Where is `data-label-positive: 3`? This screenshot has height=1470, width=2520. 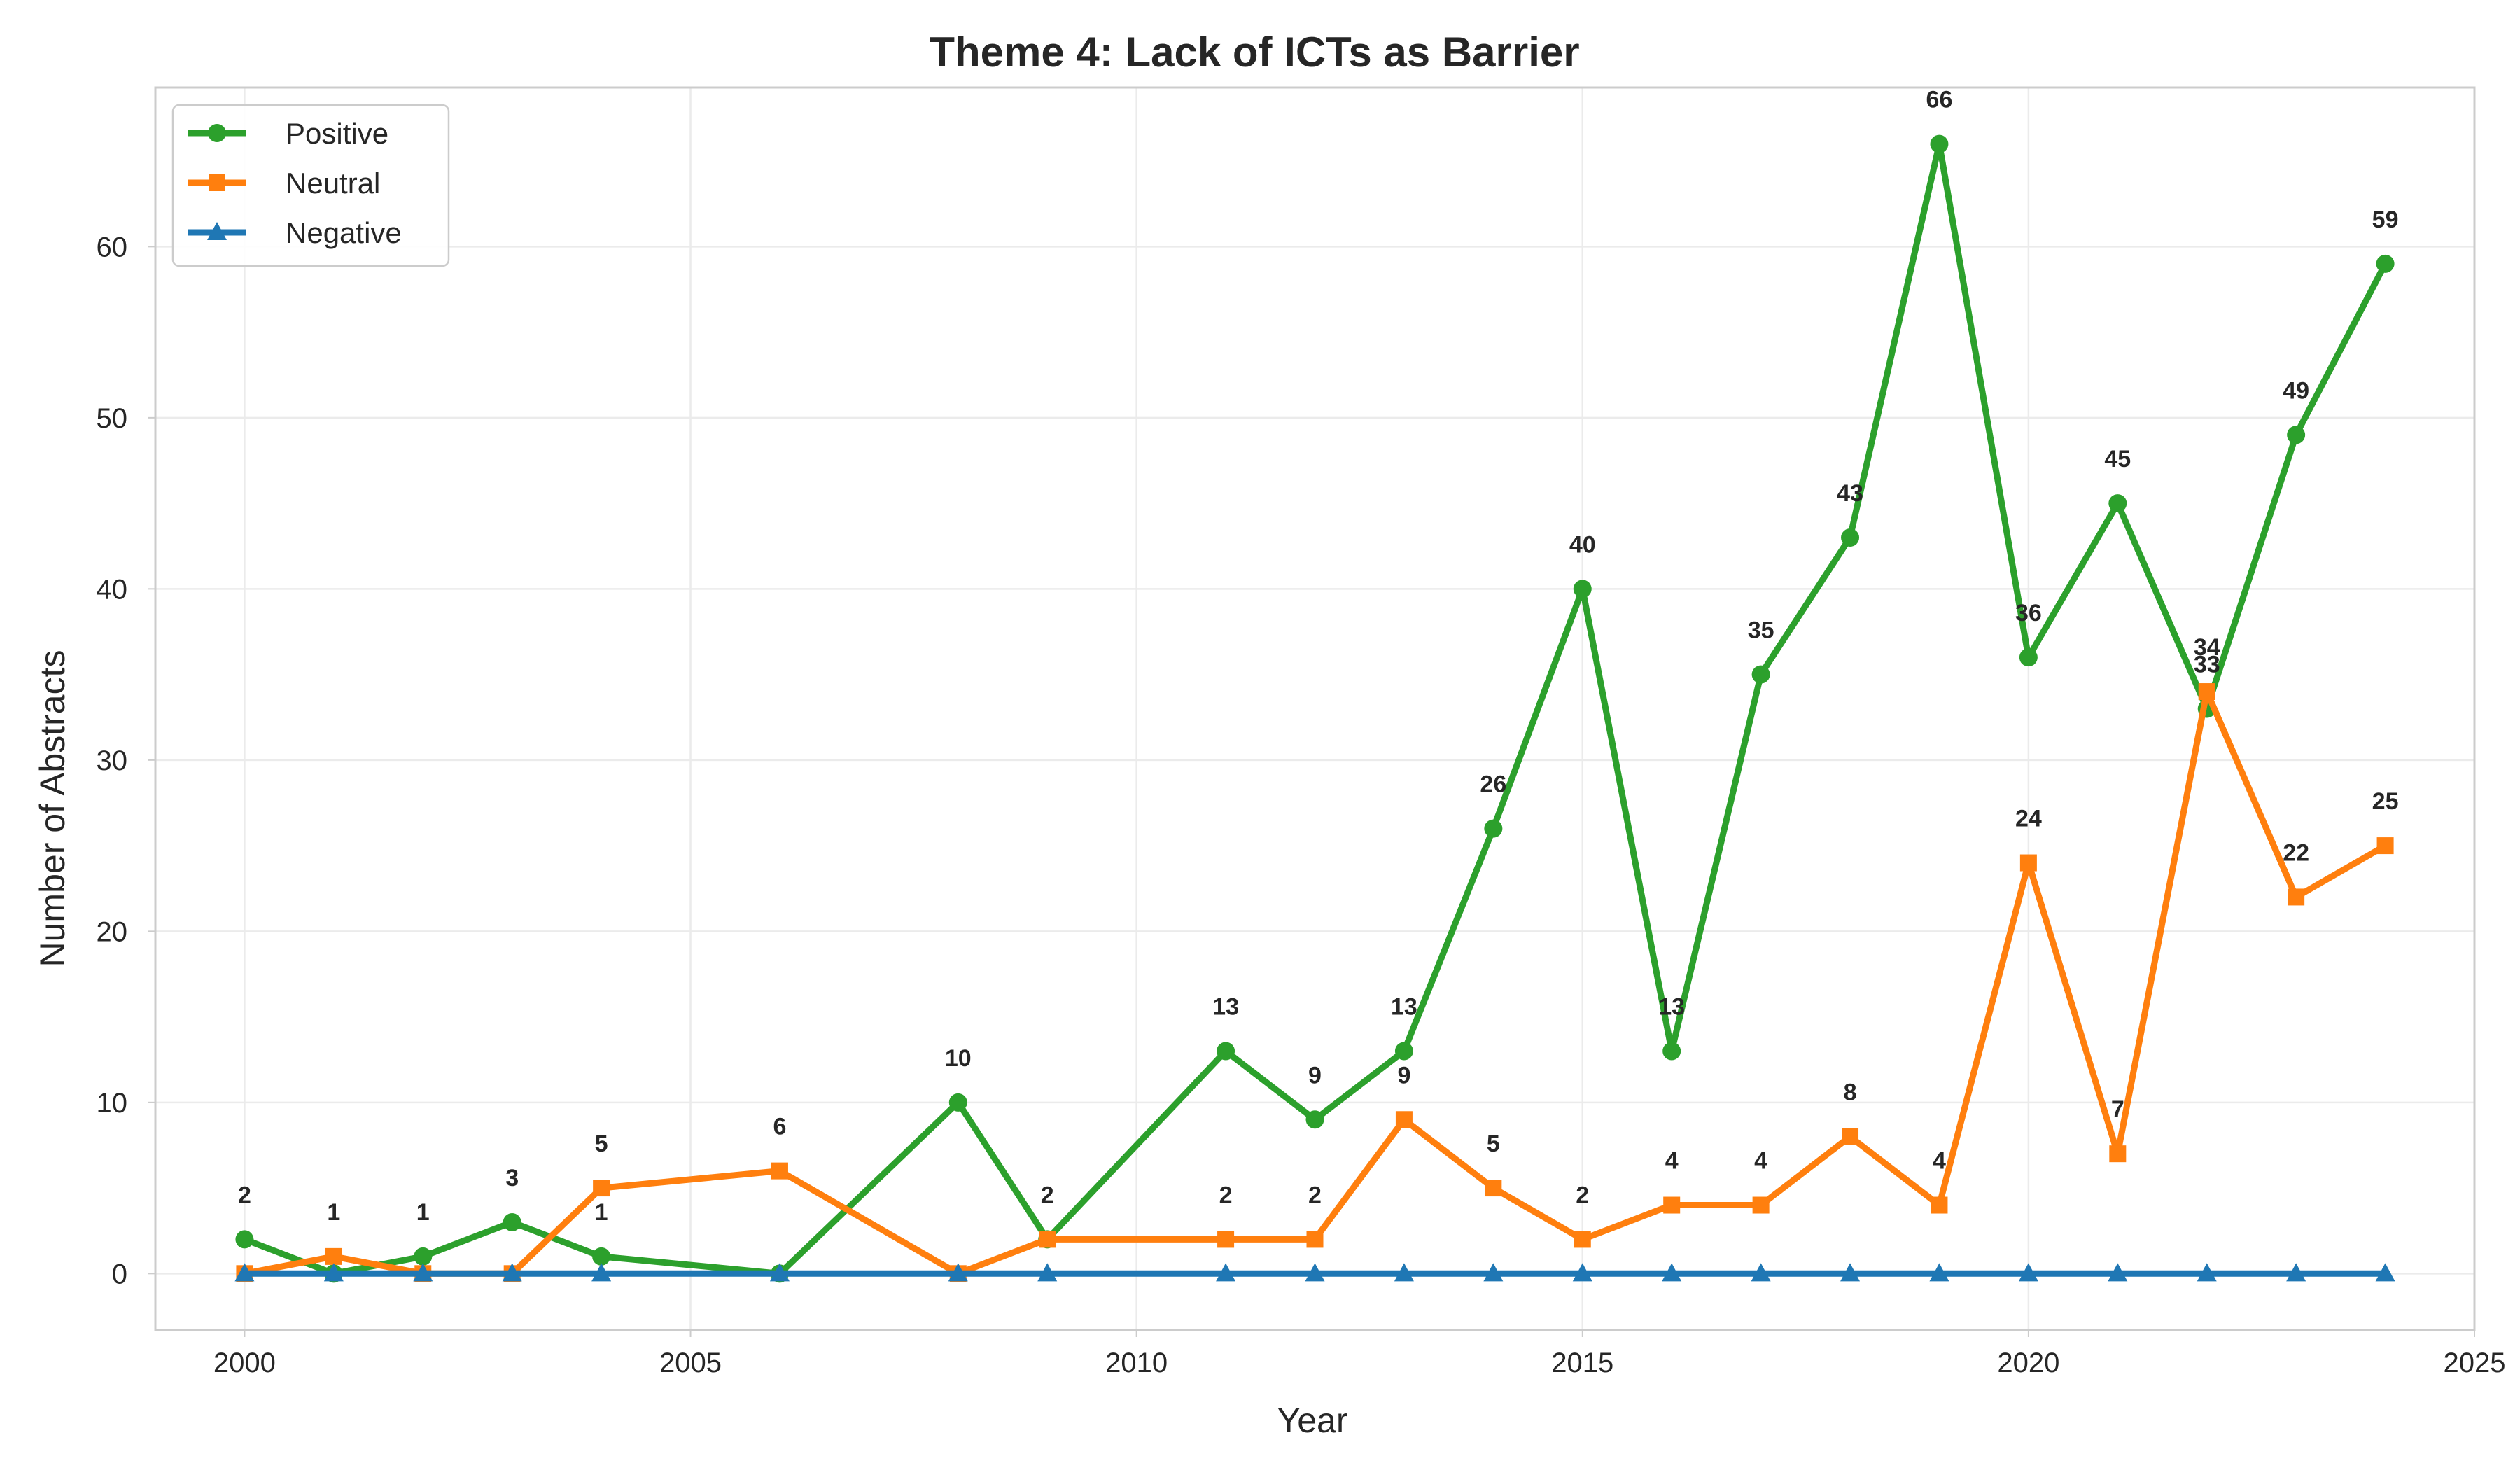
data-label-positive: 3 is located at coordinates (512, 1178).